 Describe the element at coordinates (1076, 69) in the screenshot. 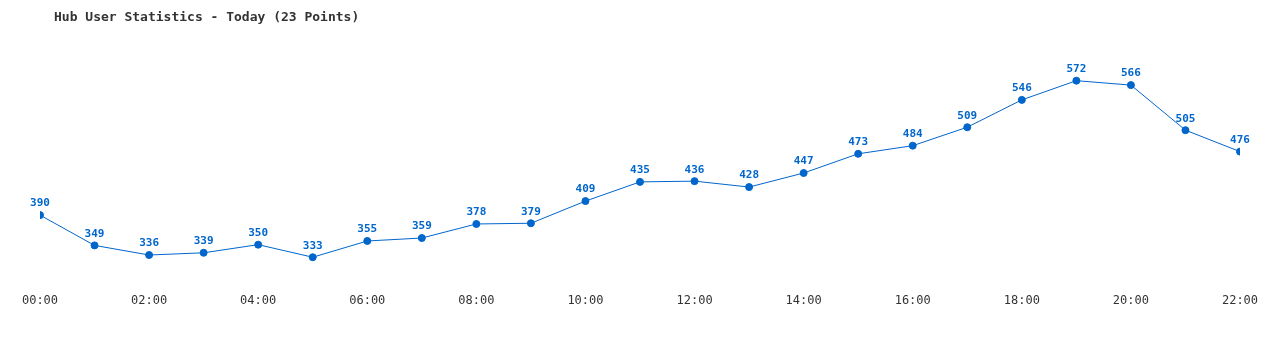

I see `data-label: 572` at that location.